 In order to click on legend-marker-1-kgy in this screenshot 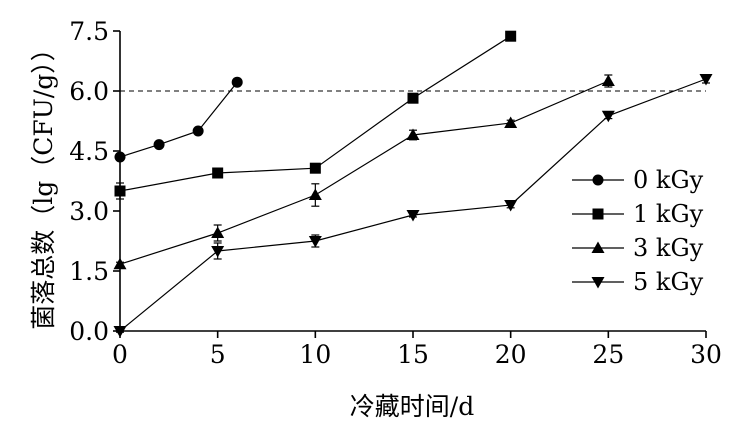, I will do `click(598, 214)`.